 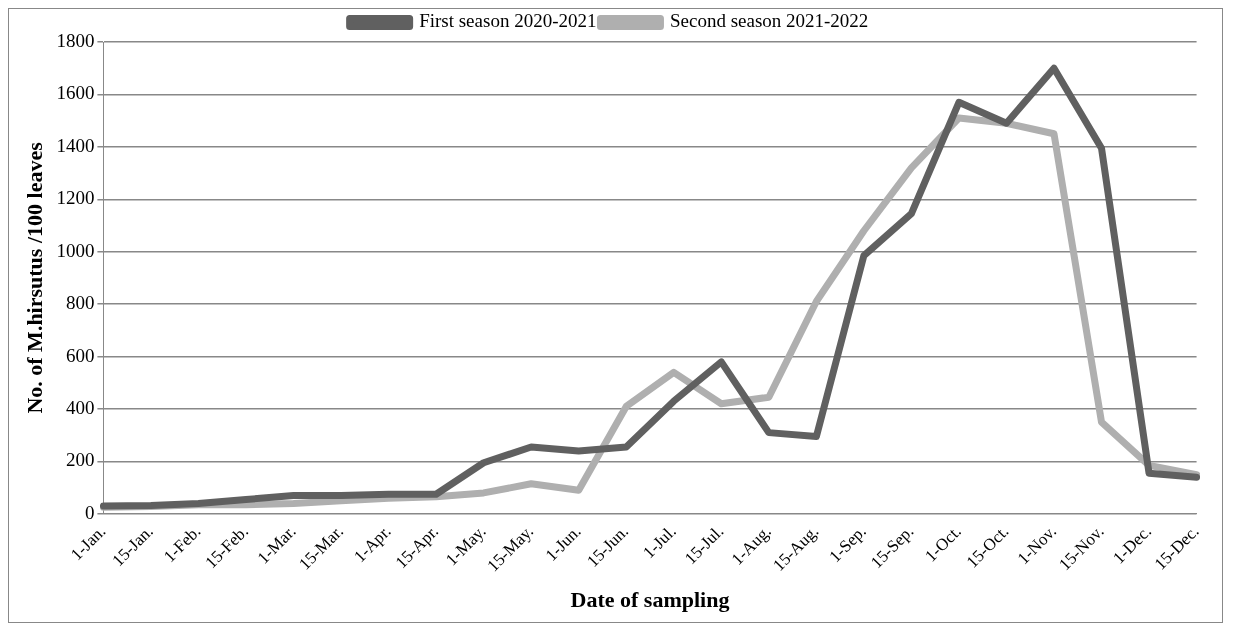 What do you see at coordinates (89, 512) in the screenshot?
I see `y-tick-label: 0` at bounding box center [89, 512].